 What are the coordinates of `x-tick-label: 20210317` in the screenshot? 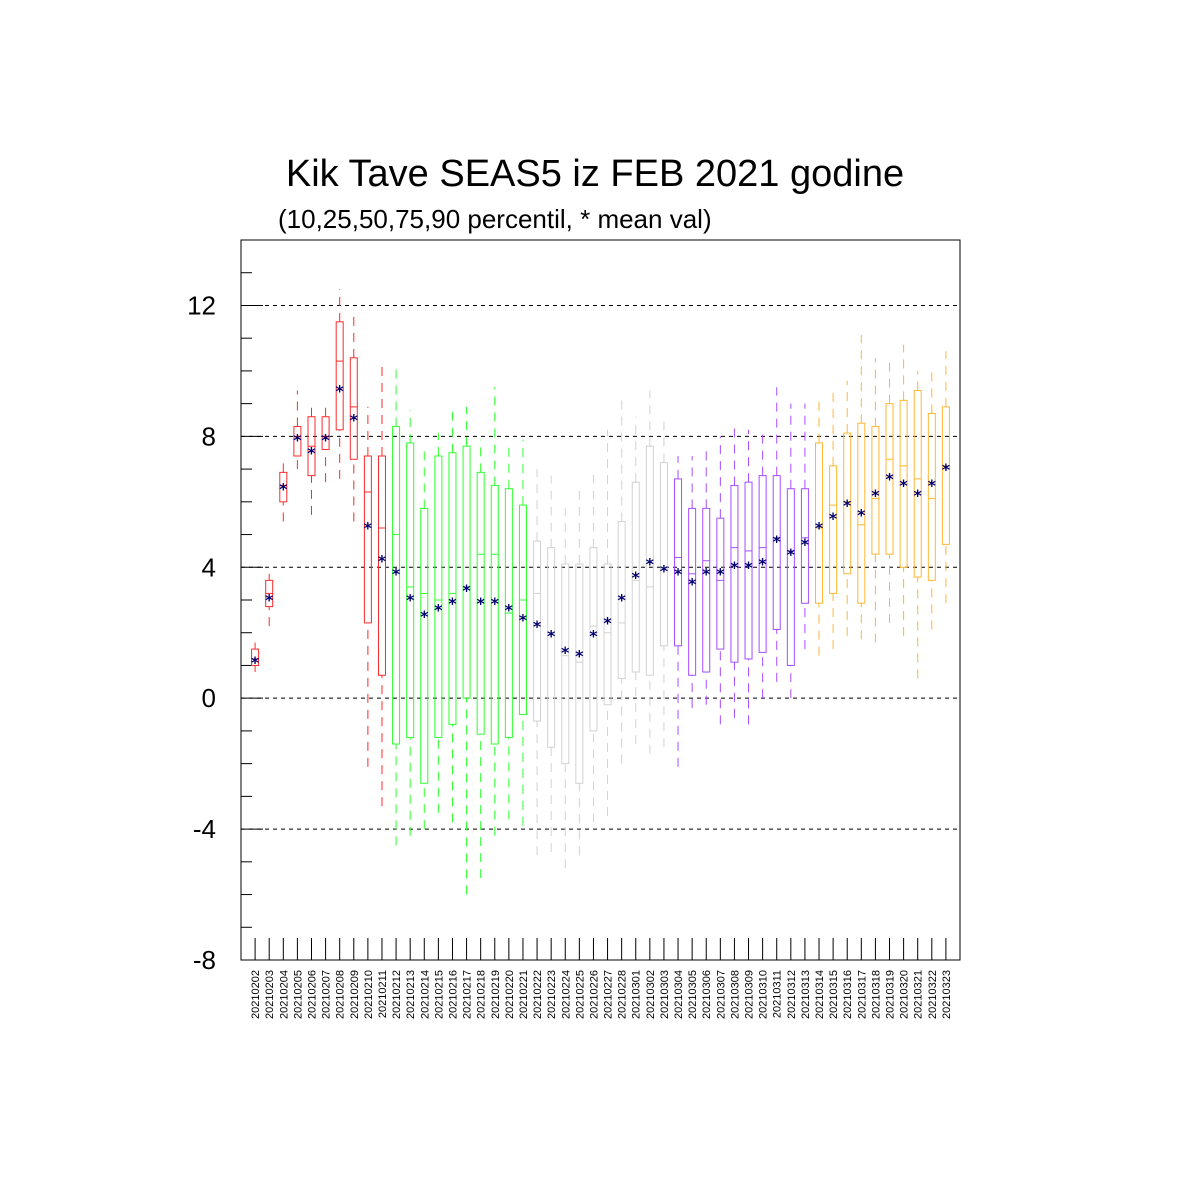 It's located at (862, 994).